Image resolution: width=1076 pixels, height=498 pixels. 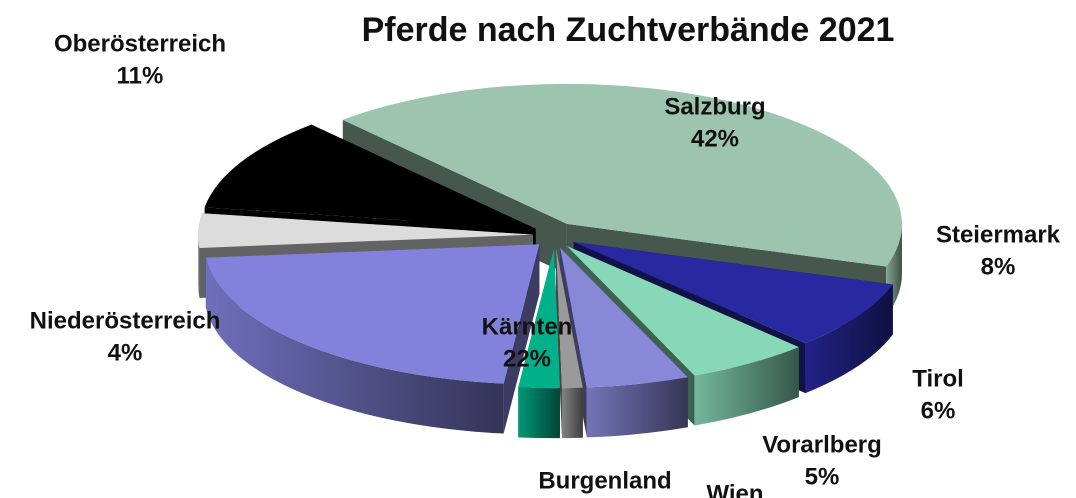 I want to click on value-label: 42%, so click(x=715, y=138).